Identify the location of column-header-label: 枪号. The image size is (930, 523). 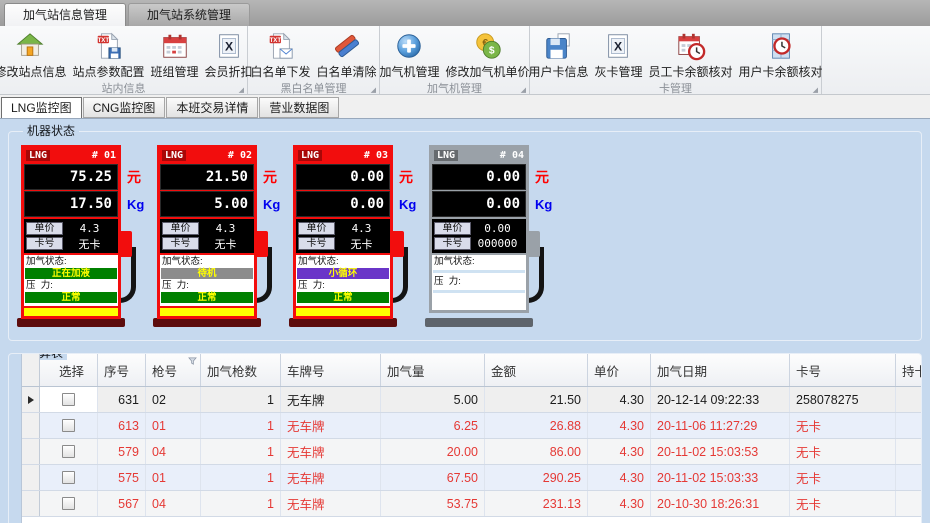
(165, 371).